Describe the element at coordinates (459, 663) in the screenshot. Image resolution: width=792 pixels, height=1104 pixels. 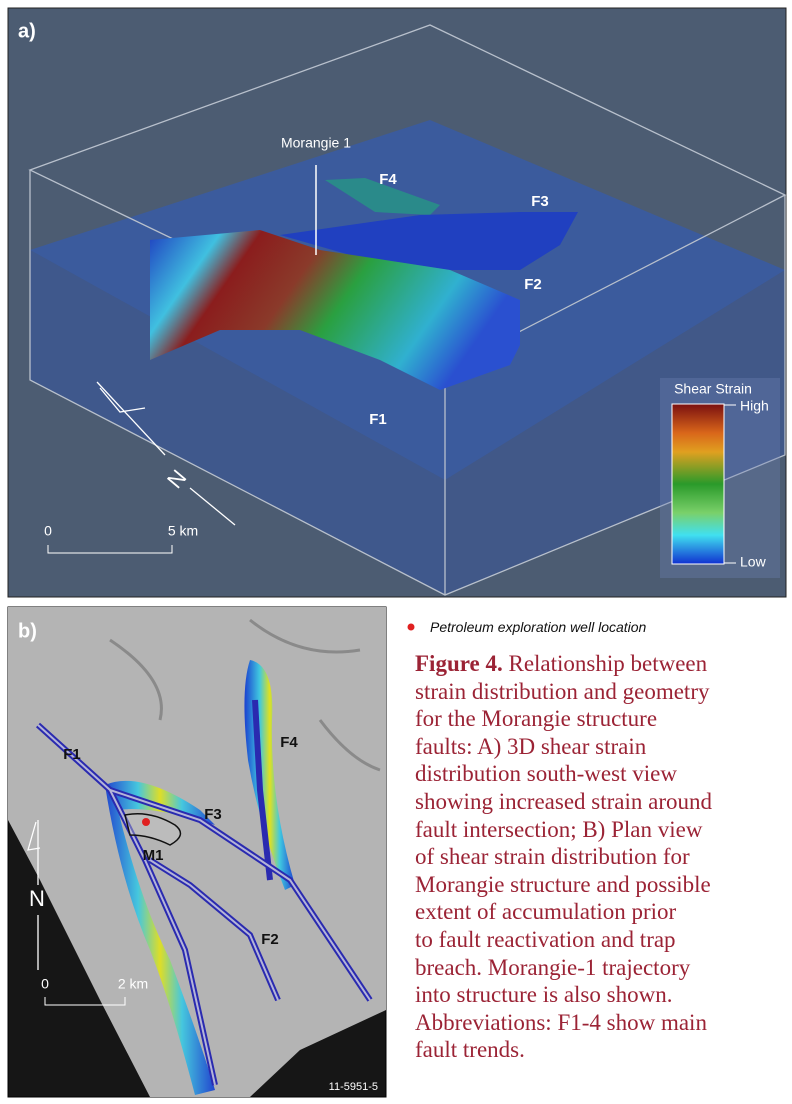
I see `caption-label: Figure 4.` at that location.